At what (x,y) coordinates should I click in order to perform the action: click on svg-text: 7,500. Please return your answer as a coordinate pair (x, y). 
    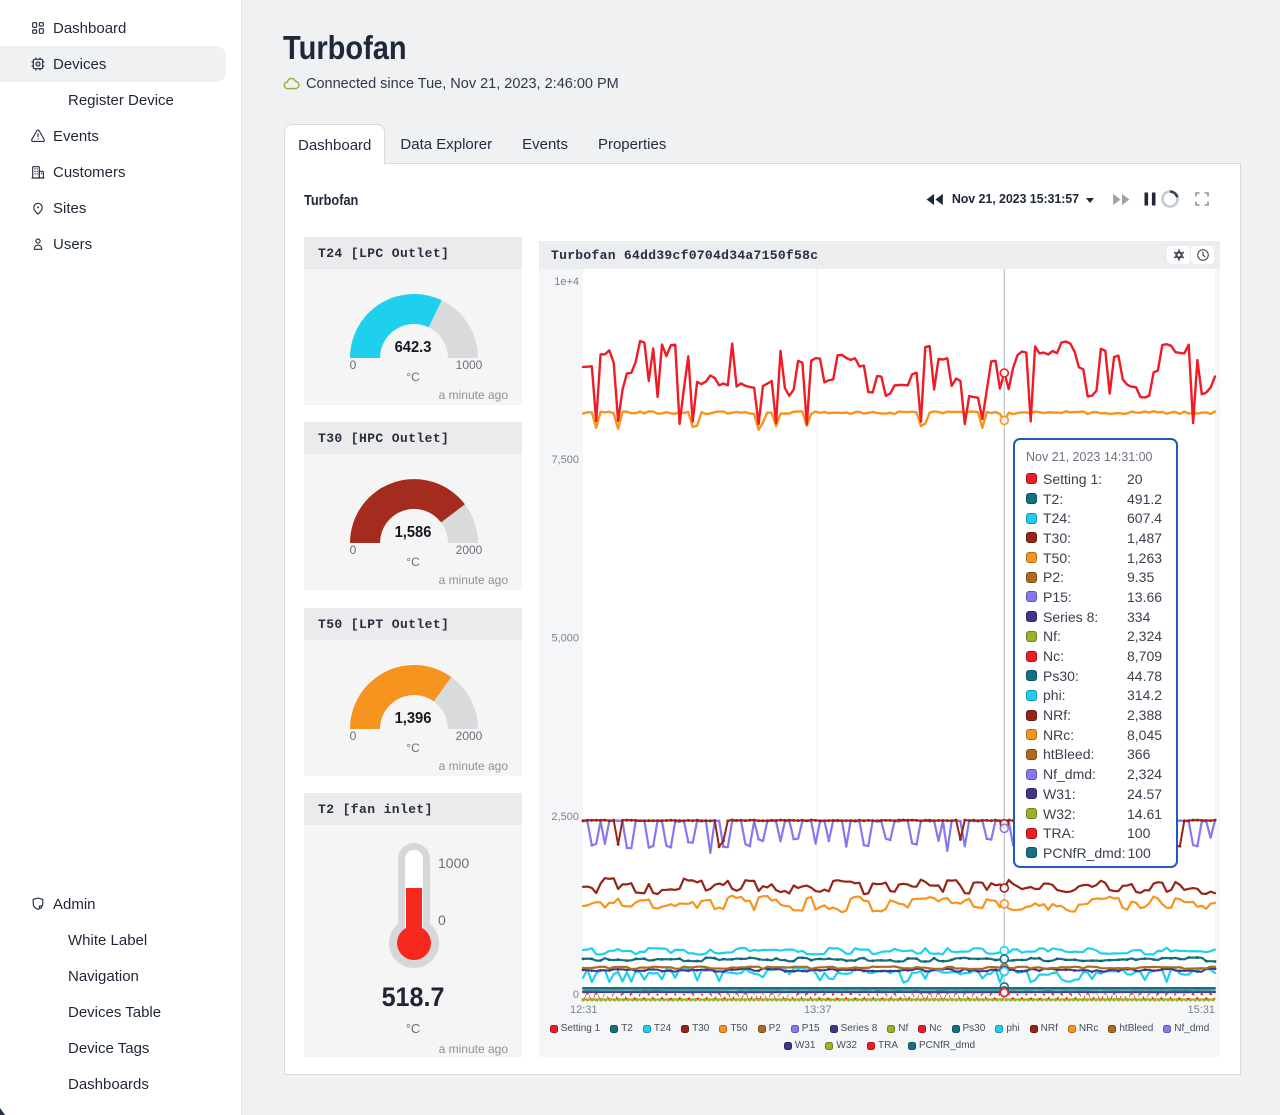
    Looking at the image, I should click on (565, 460).